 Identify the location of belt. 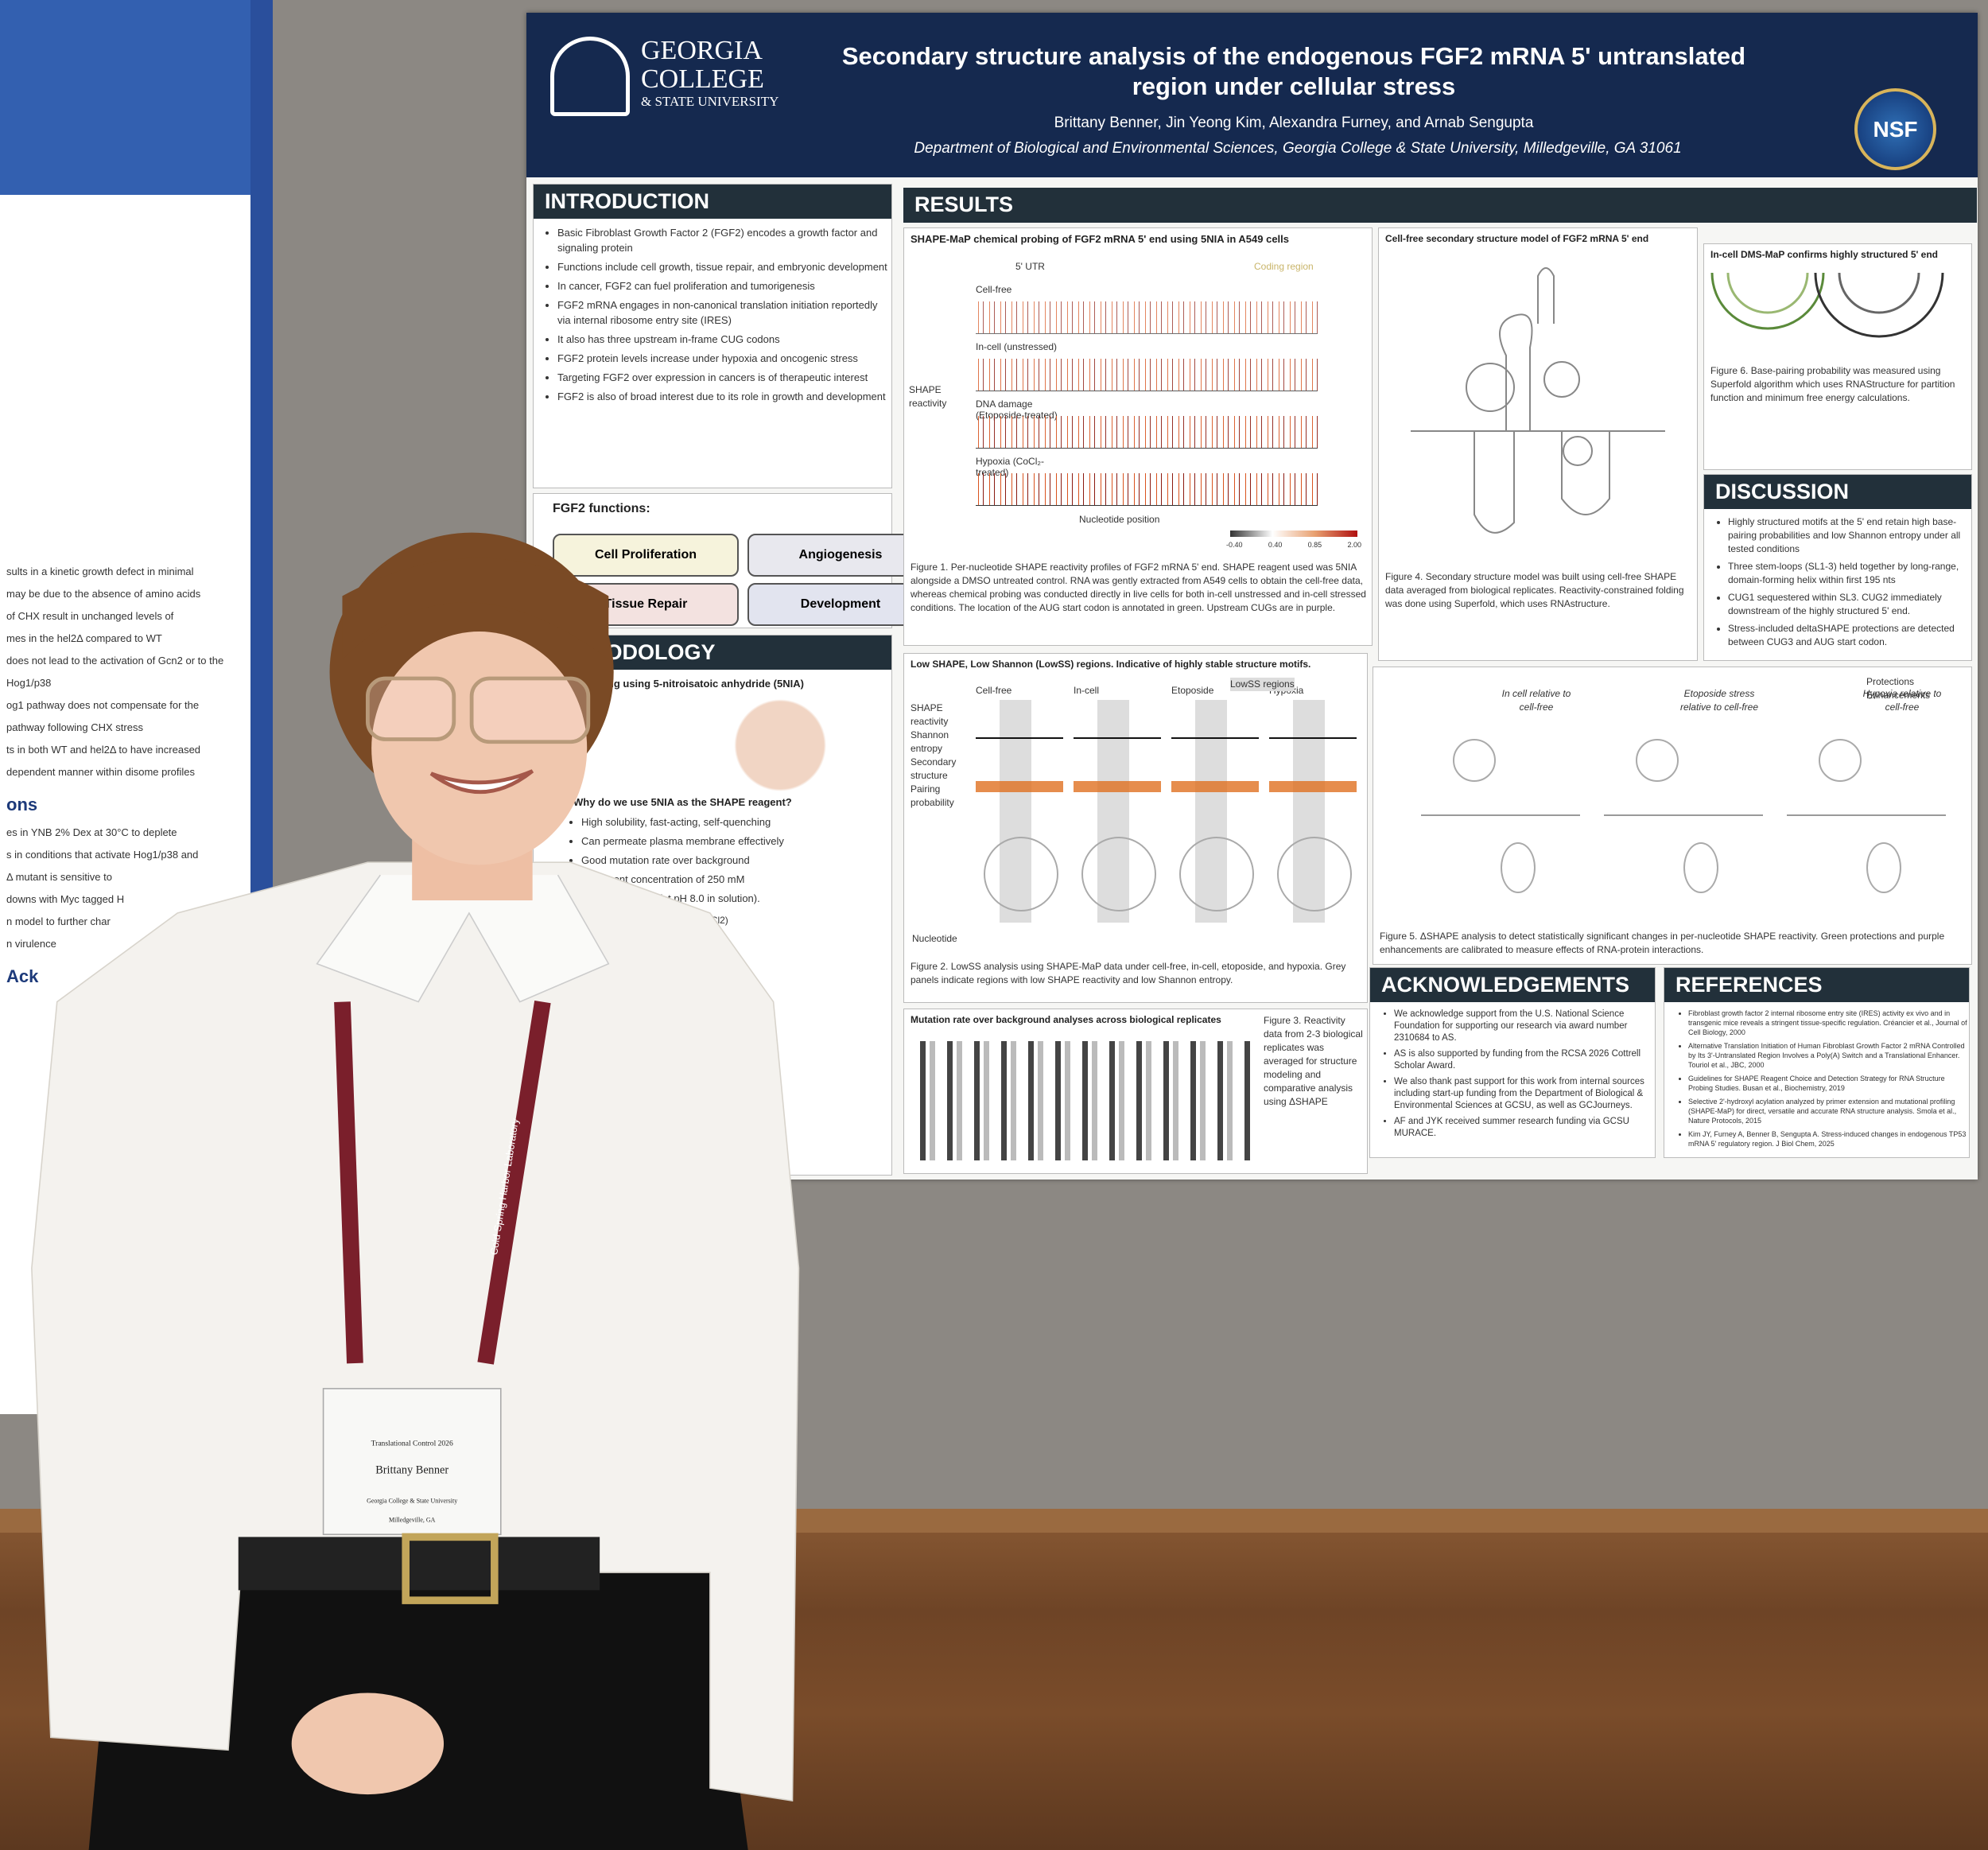
(419, 1564).